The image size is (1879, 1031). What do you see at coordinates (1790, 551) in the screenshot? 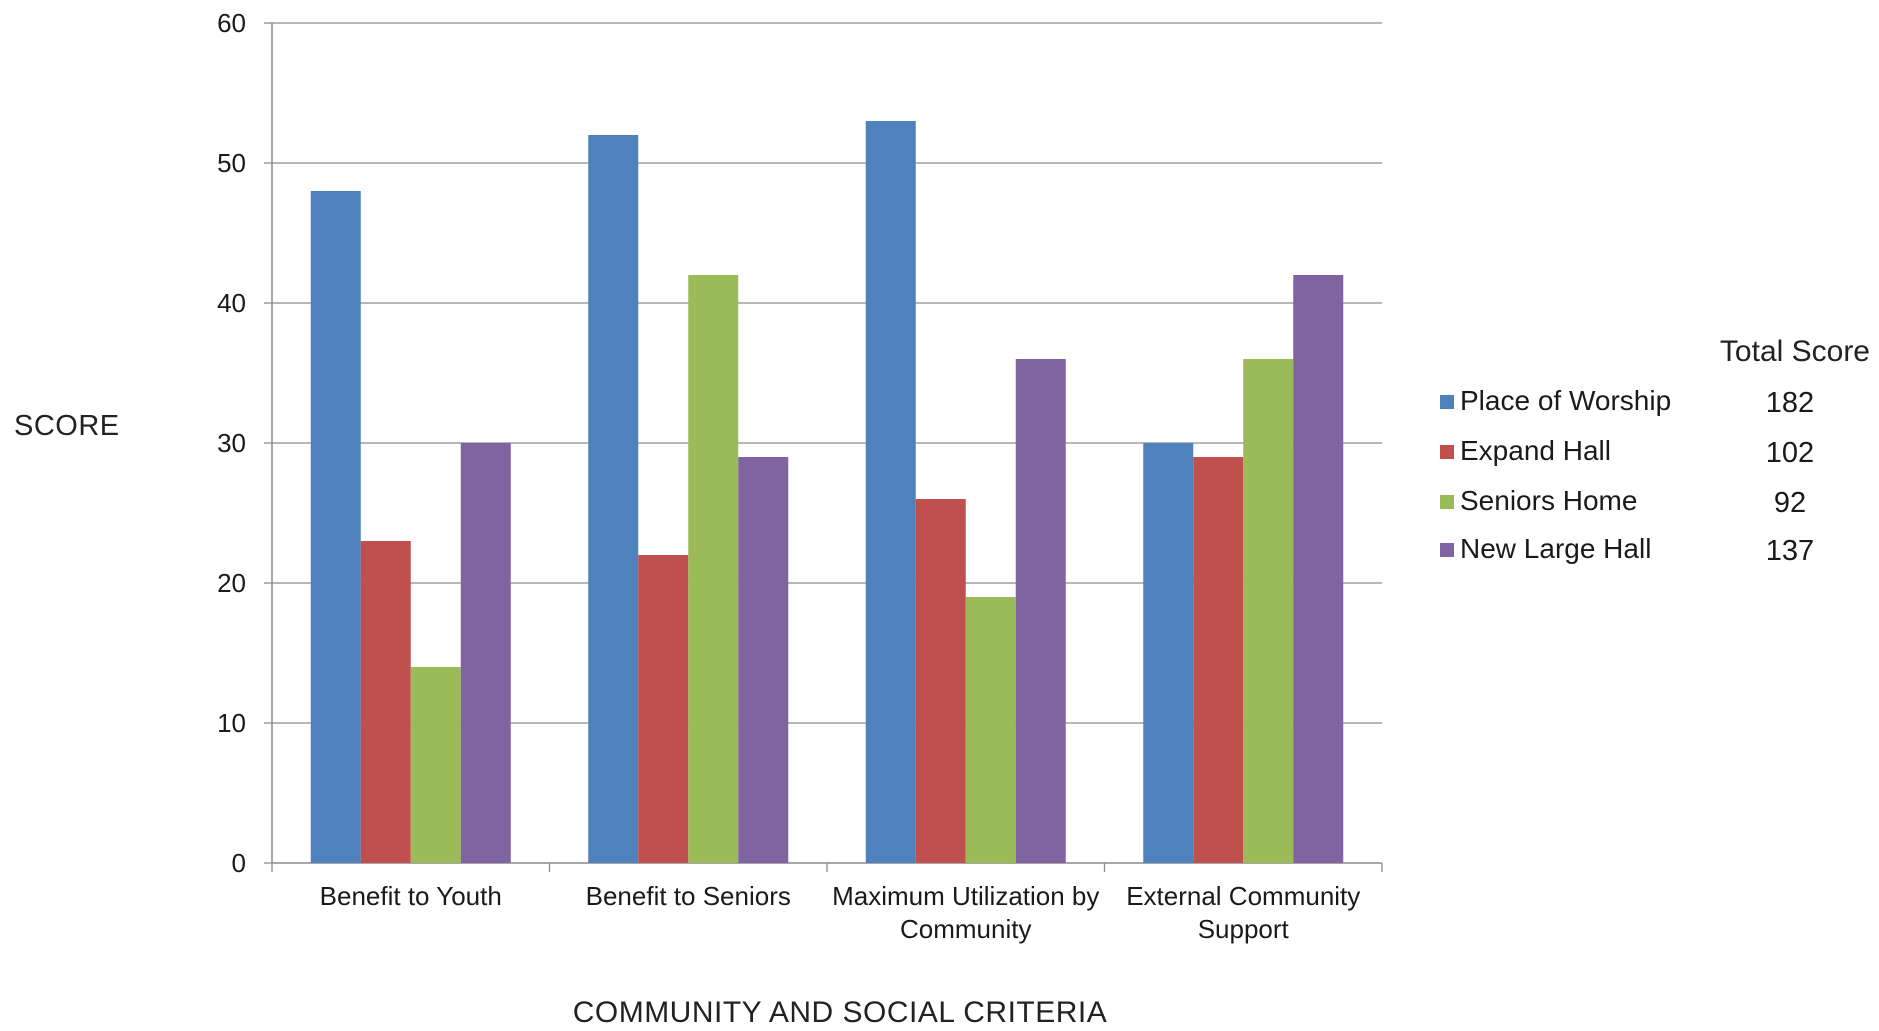
I see `legend-total: 137` at bounding box center [1790, 551].